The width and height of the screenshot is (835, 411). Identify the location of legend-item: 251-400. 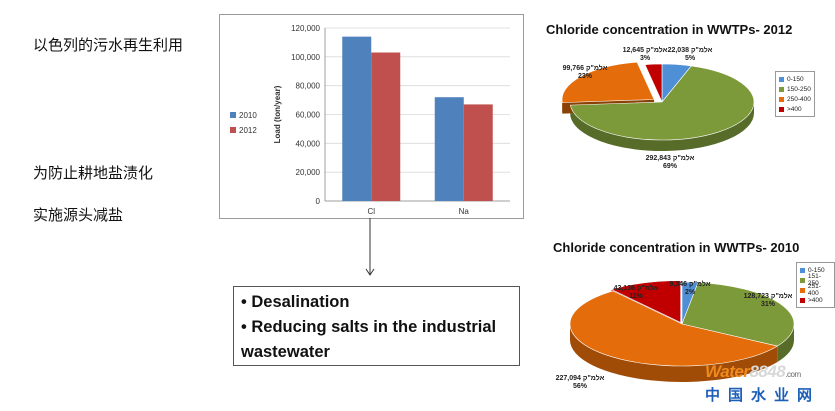
(815, 290).